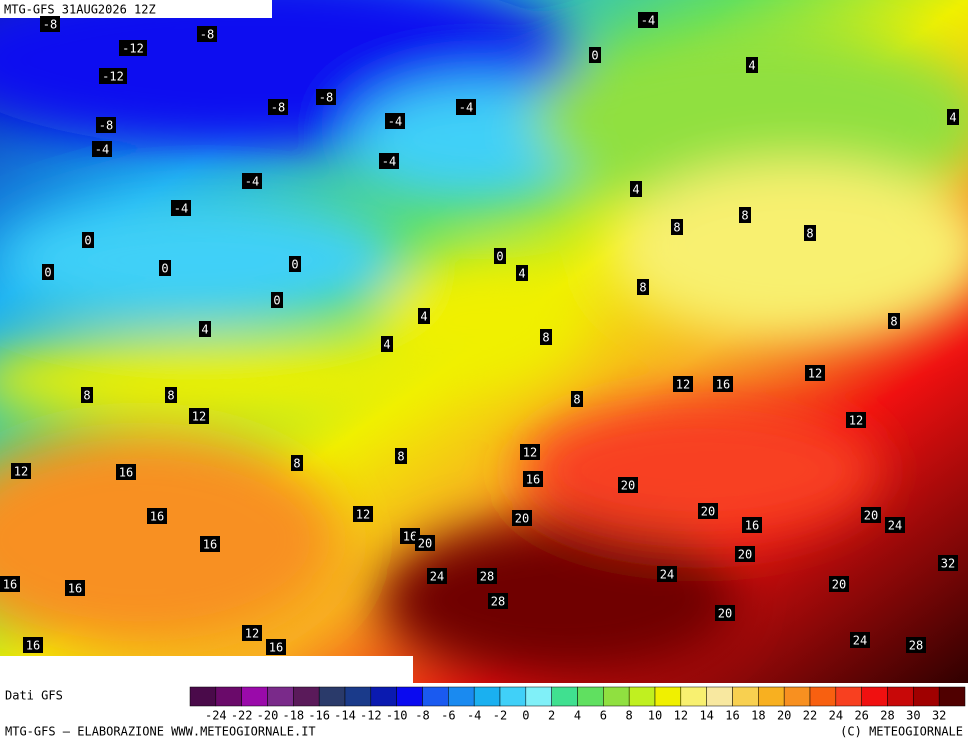  I want to click on colorbar-label: -4, so click(474, 716).